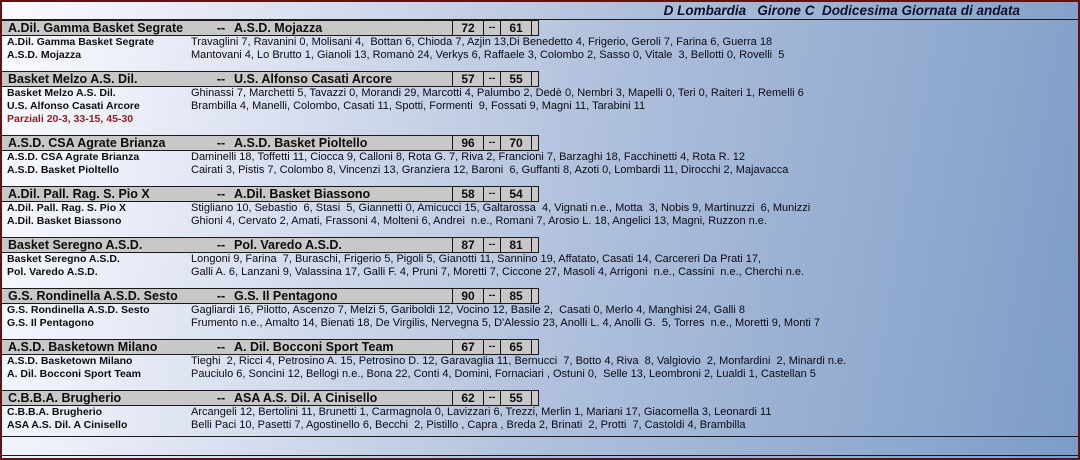 This screenshot has height=460, width=1080. I want to click on bottom-empty-band, so click(540, 446).